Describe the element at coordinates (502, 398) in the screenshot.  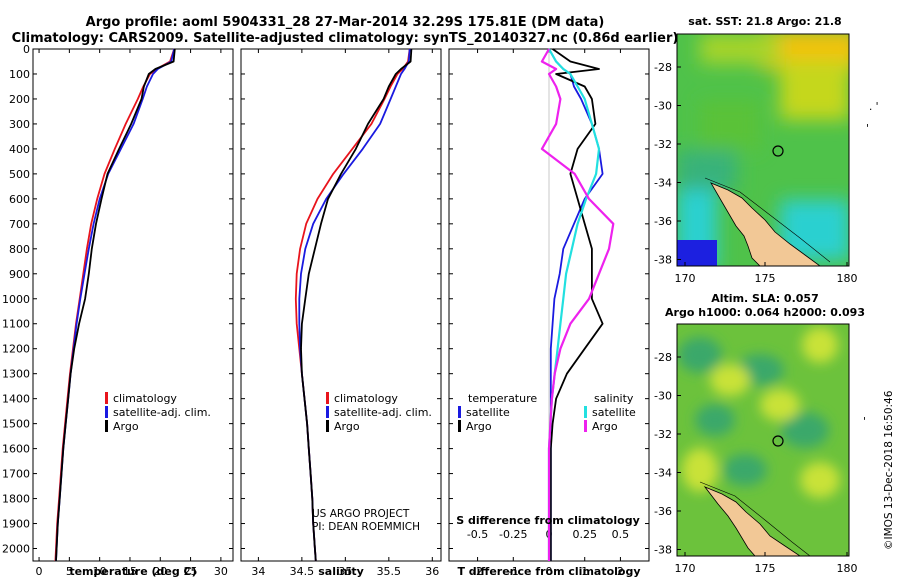
I see `legend-heading-temperature: temperature` at that location.